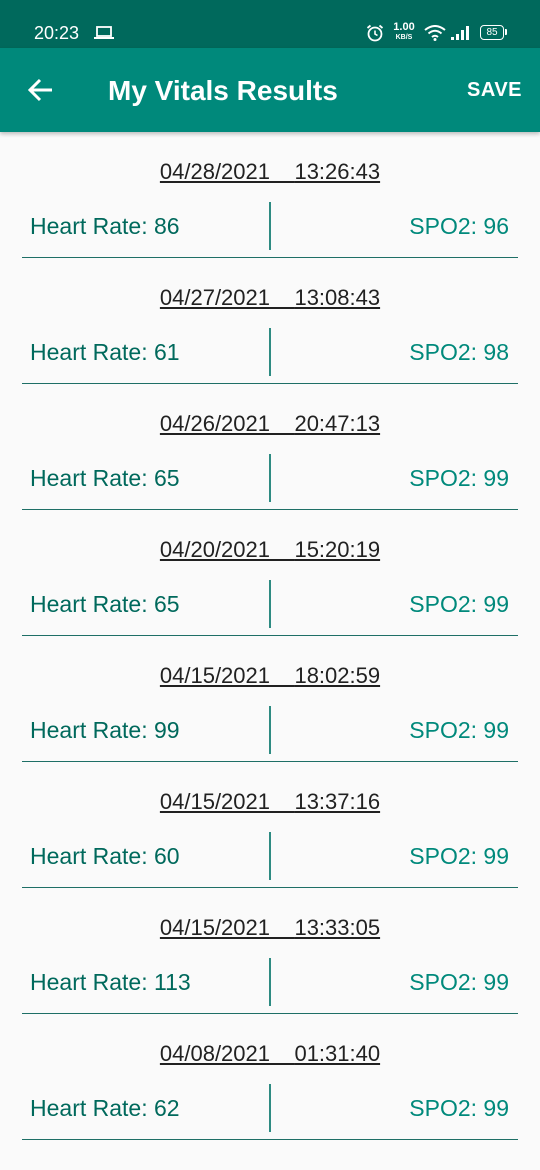  What do you see at coordinates (57, 33) in the screenshot?
I see `status-time: 20:23` at bounding box center [57, 33].